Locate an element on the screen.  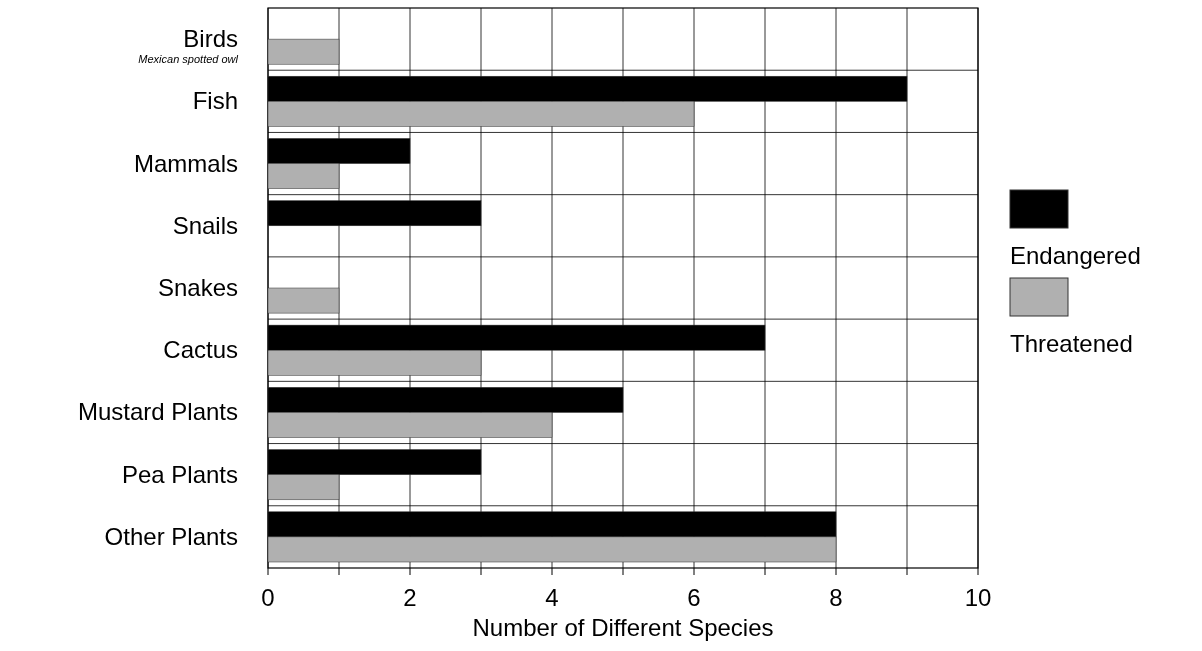
x-tick-label: 4 is located at coordinates (552, 597).